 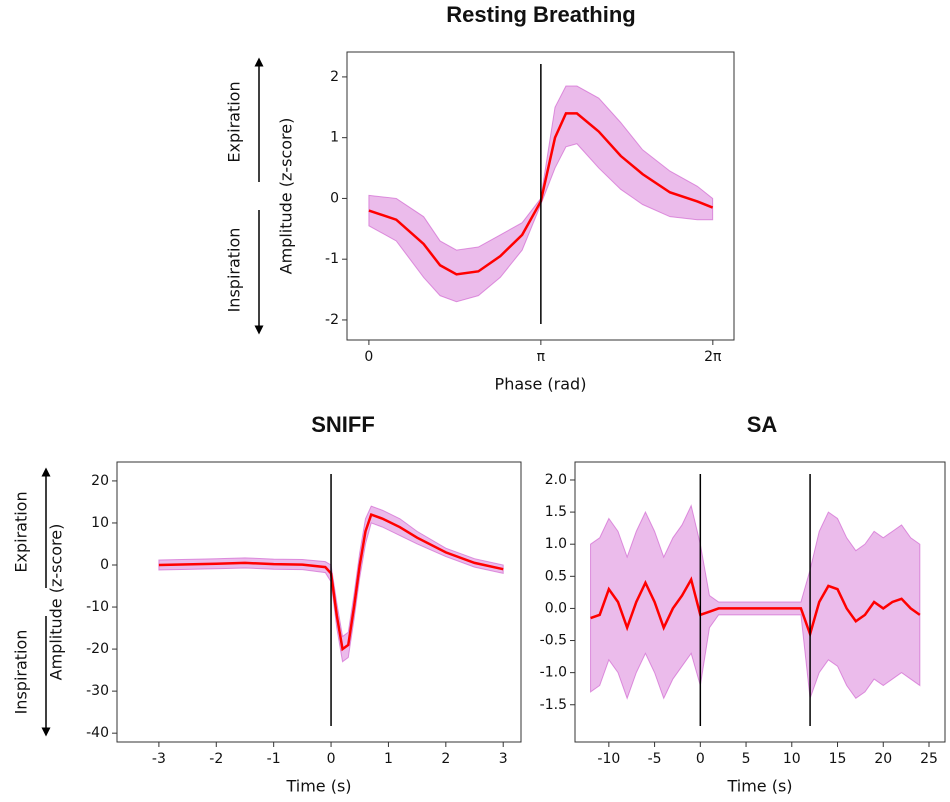 I want to click on x-tick-label: 2, so click(x=445, y=759).